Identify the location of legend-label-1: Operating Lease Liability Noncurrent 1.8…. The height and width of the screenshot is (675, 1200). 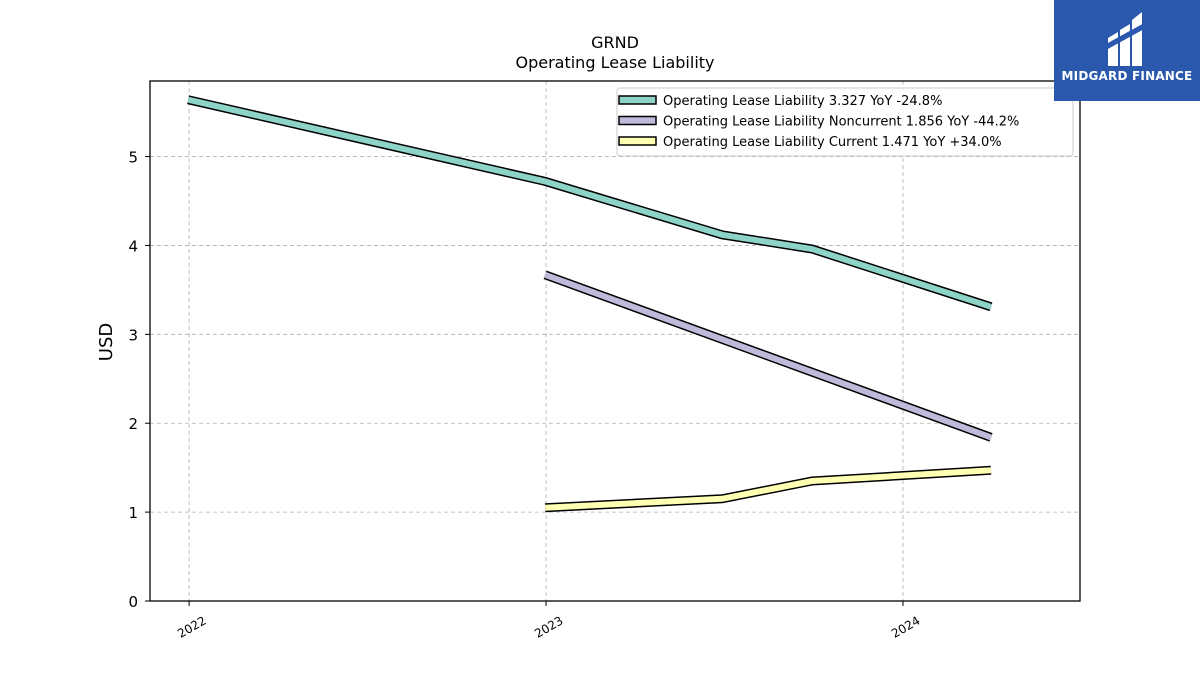
(841, 122).